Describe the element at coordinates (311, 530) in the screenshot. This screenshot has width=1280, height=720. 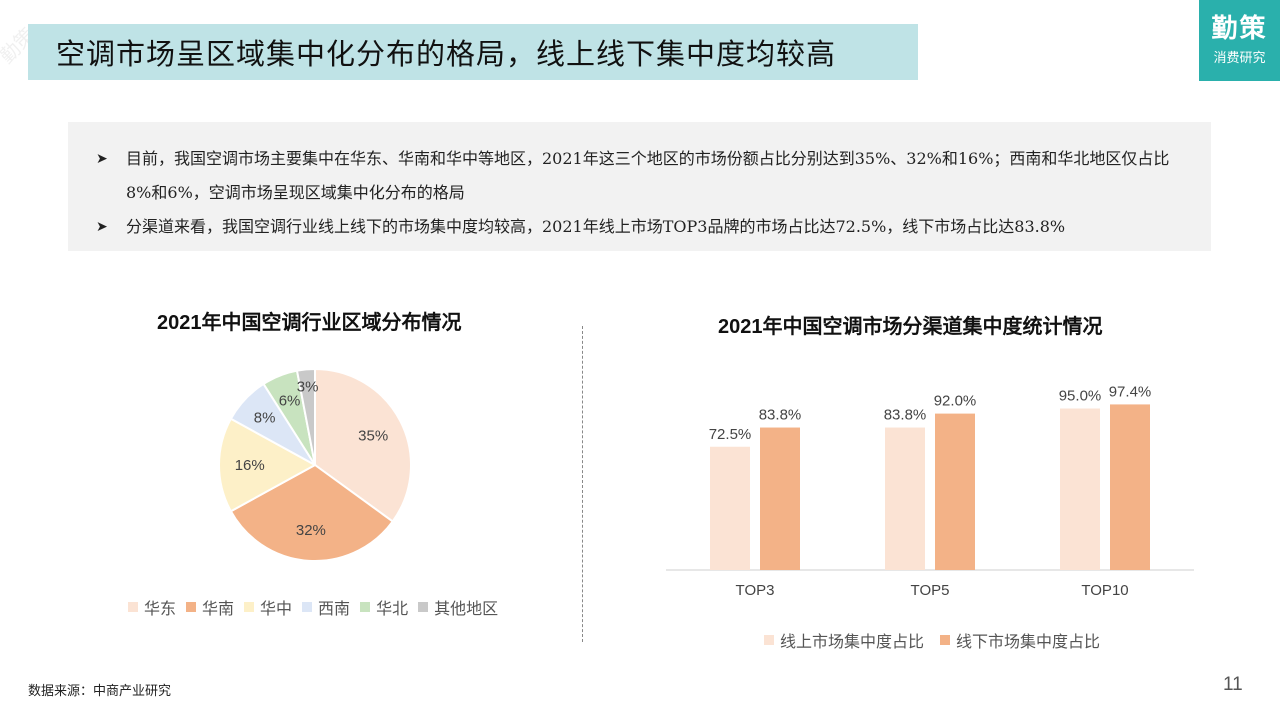
I see `pie-data-label: 32%` at that location.